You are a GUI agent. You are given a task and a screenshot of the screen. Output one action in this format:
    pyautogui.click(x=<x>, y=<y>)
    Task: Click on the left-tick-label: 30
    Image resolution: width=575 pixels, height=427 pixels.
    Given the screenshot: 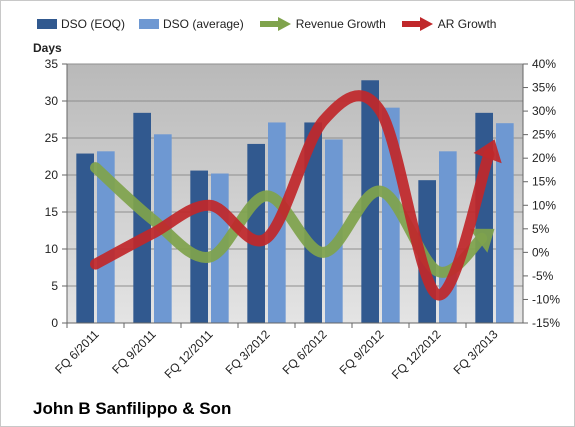 What is the action you would take?
    pyautogui.click(x=52, y=101)
    